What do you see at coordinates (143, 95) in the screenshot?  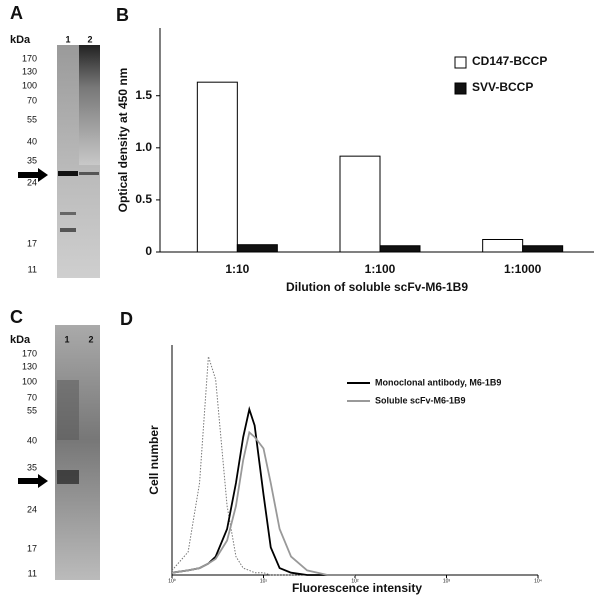 I see `y-tick-label: 1.5` at bounding box center [143, 95].